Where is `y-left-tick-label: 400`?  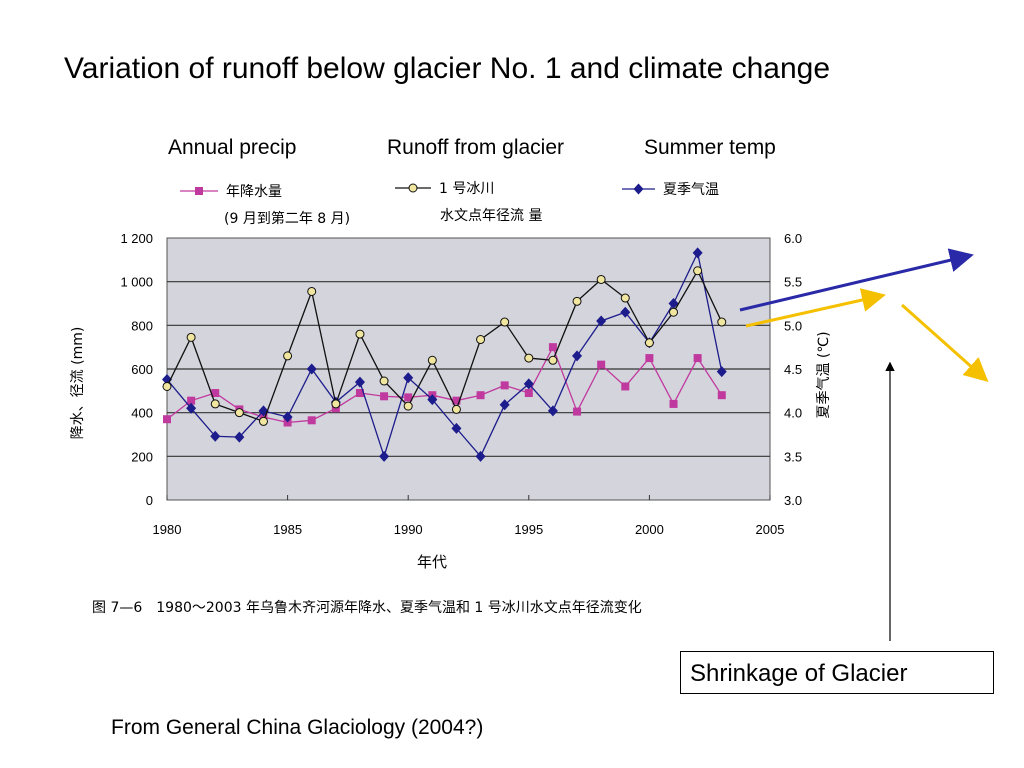 y-left-tick-label: 400 is located at coordinates (142, 413).